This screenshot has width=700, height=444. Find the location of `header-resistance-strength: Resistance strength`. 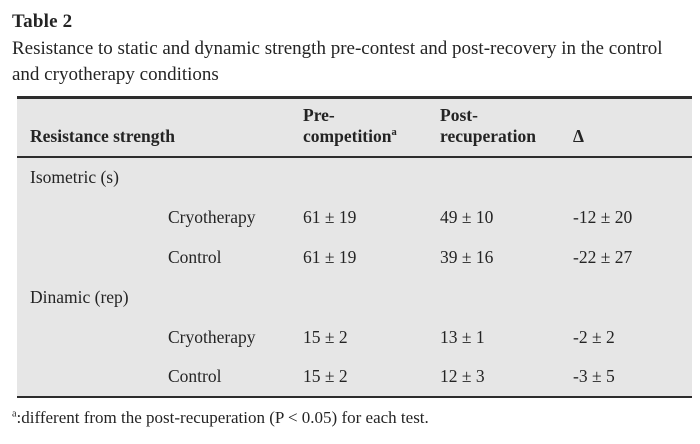

header-resistance-strength: Resistance strength is located at coordinates (154, 127).